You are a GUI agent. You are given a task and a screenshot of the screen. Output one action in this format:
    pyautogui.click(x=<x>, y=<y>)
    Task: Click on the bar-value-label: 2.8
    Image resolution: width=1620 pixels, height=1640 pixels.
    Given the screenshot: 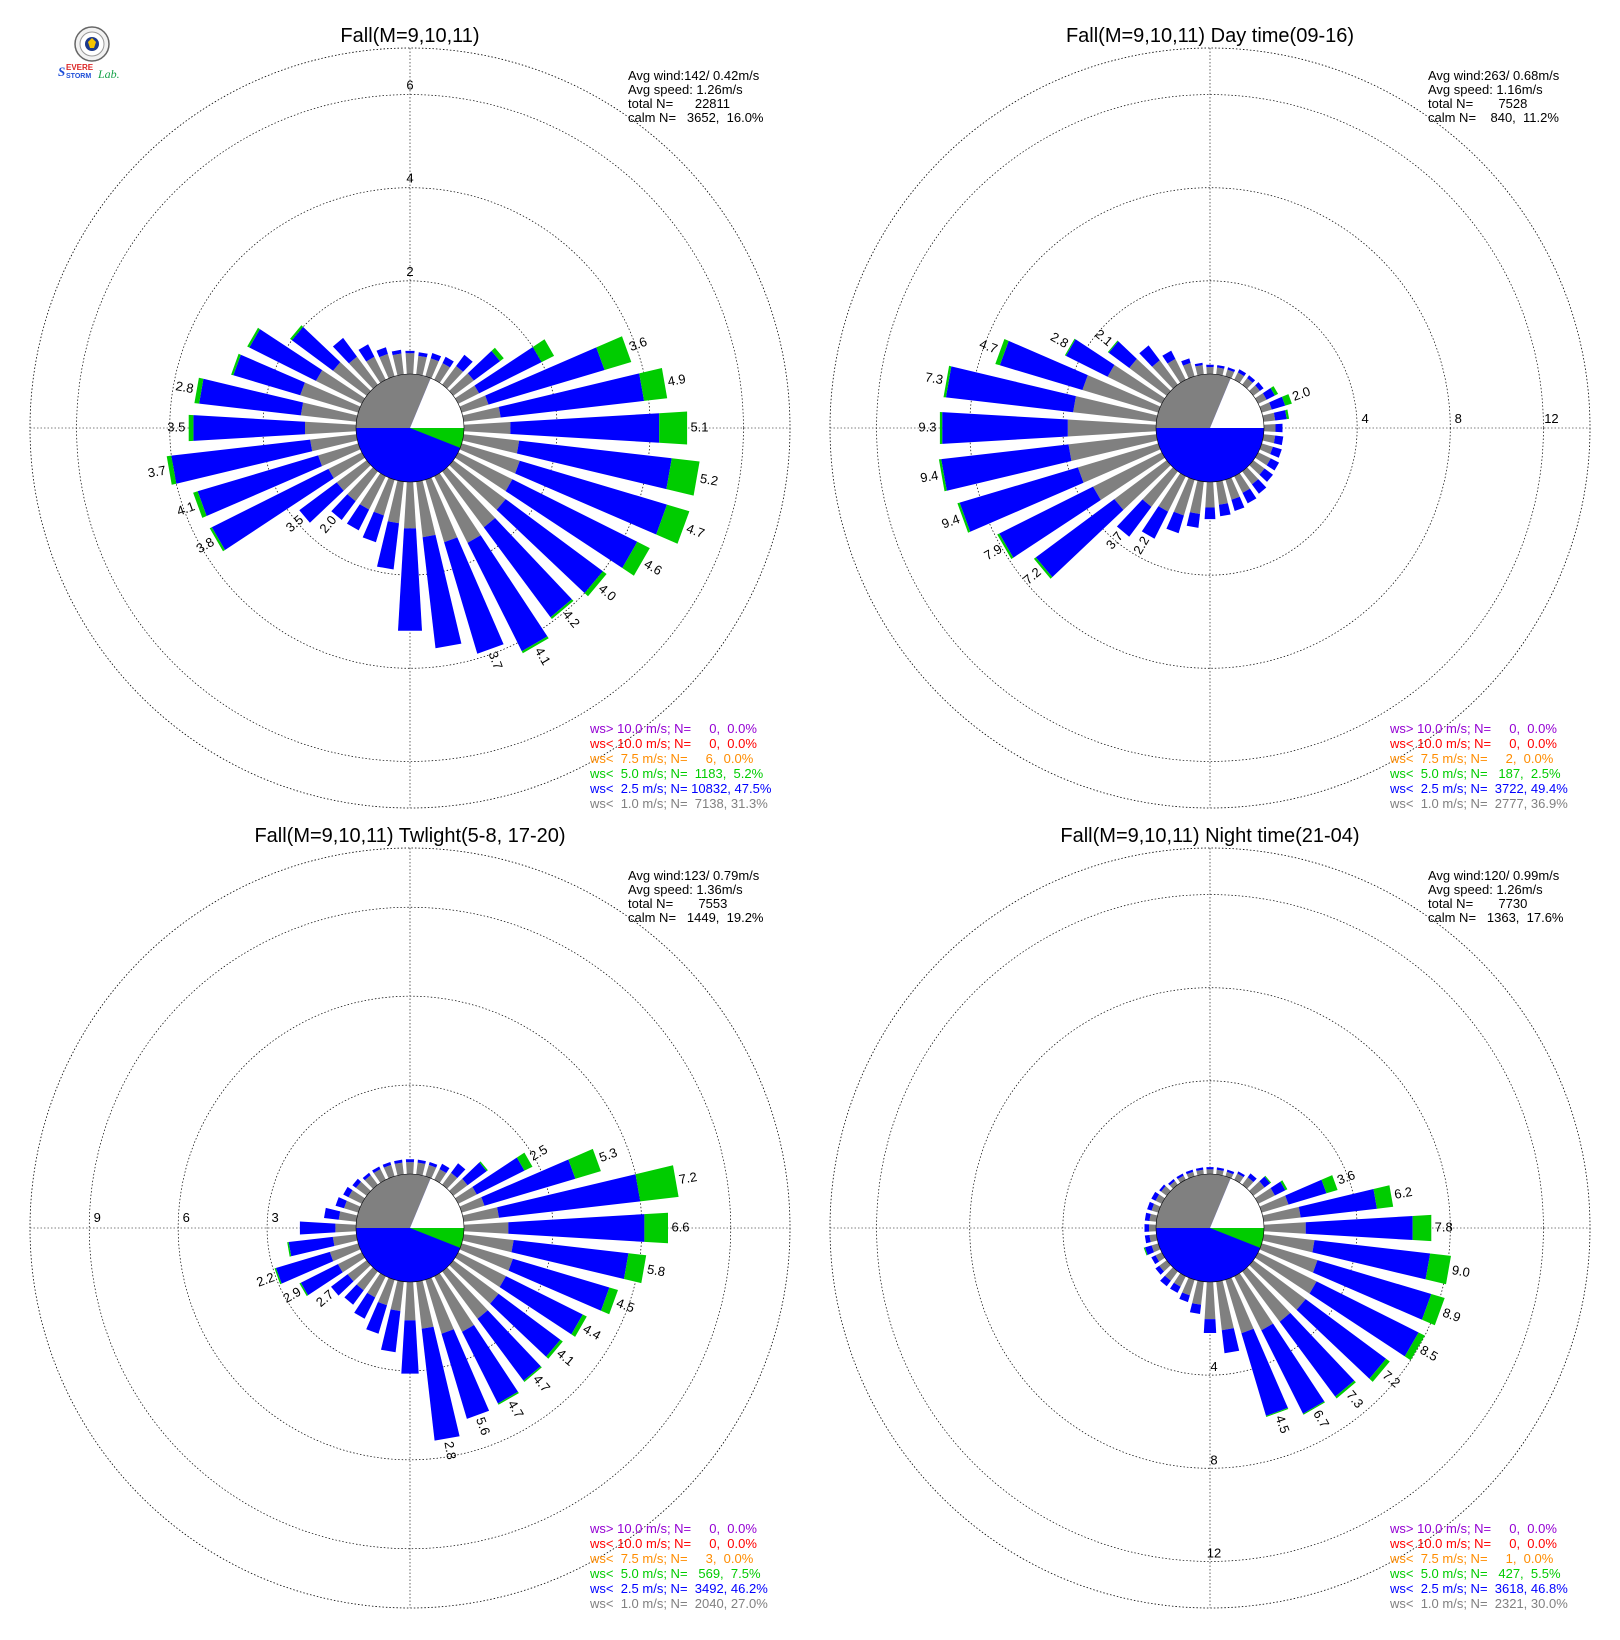 What is the action you would take?
    pyautogui.click(x=450, y=1450)
    